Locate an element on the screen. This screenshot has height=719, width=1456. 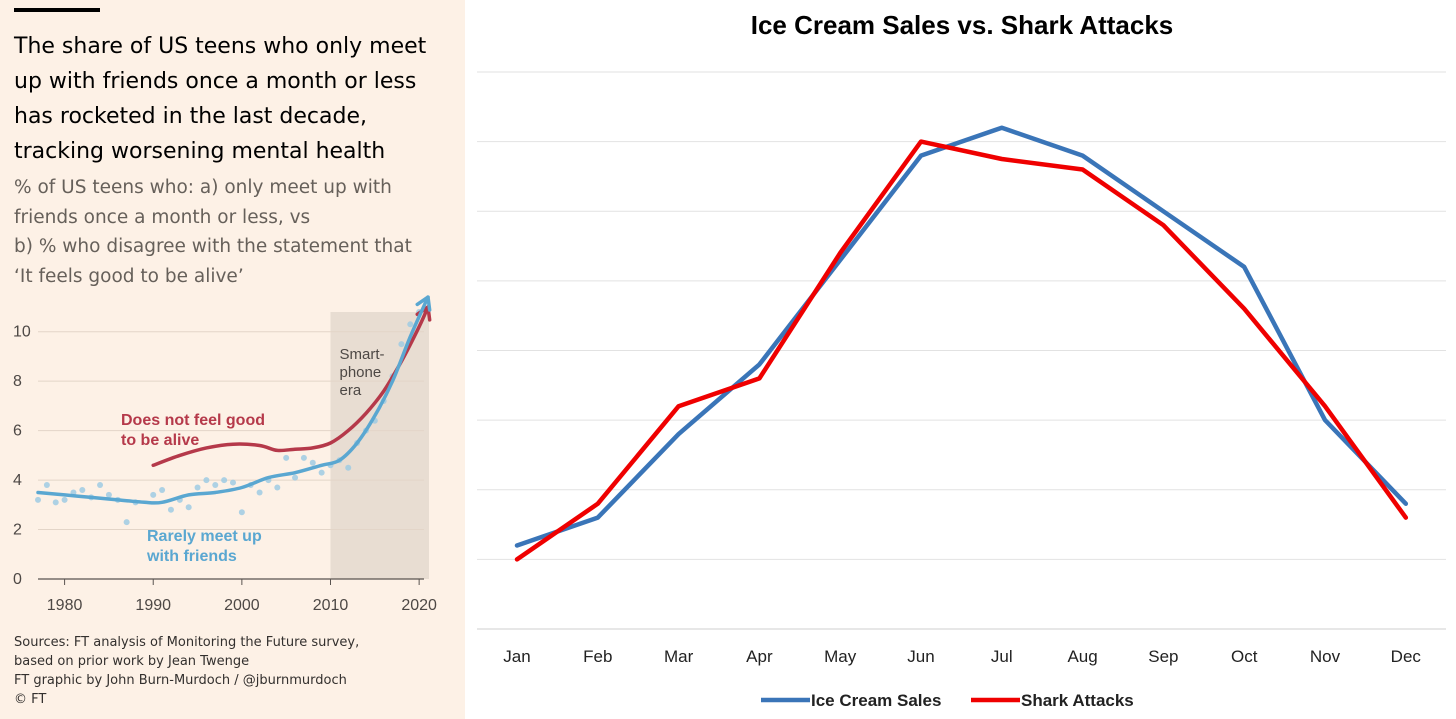
month-tick-label: Nov is located at coordinates (1325, 656).